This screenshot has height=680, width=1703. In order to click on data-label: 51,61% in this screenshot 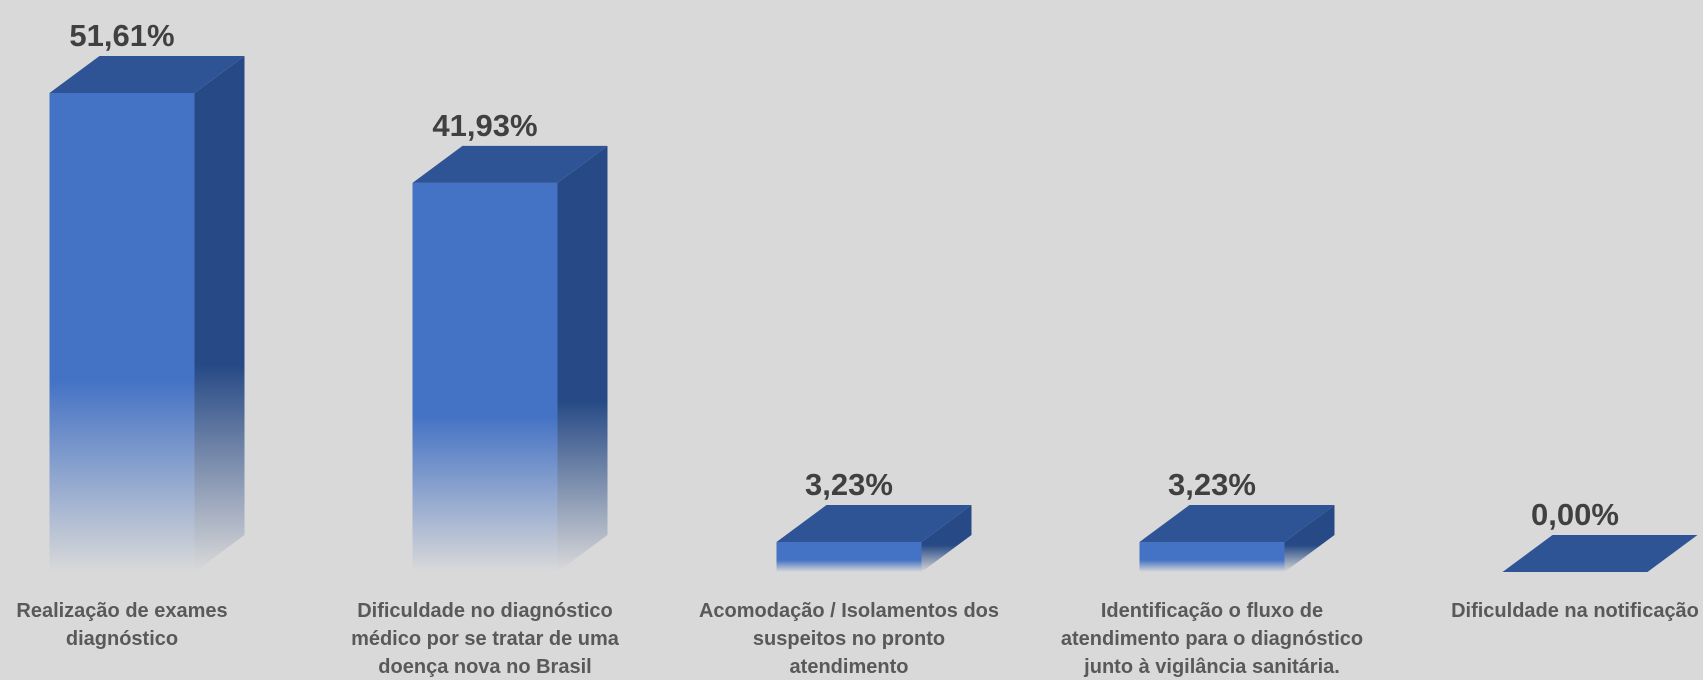, I will do `click(121, 35)`.